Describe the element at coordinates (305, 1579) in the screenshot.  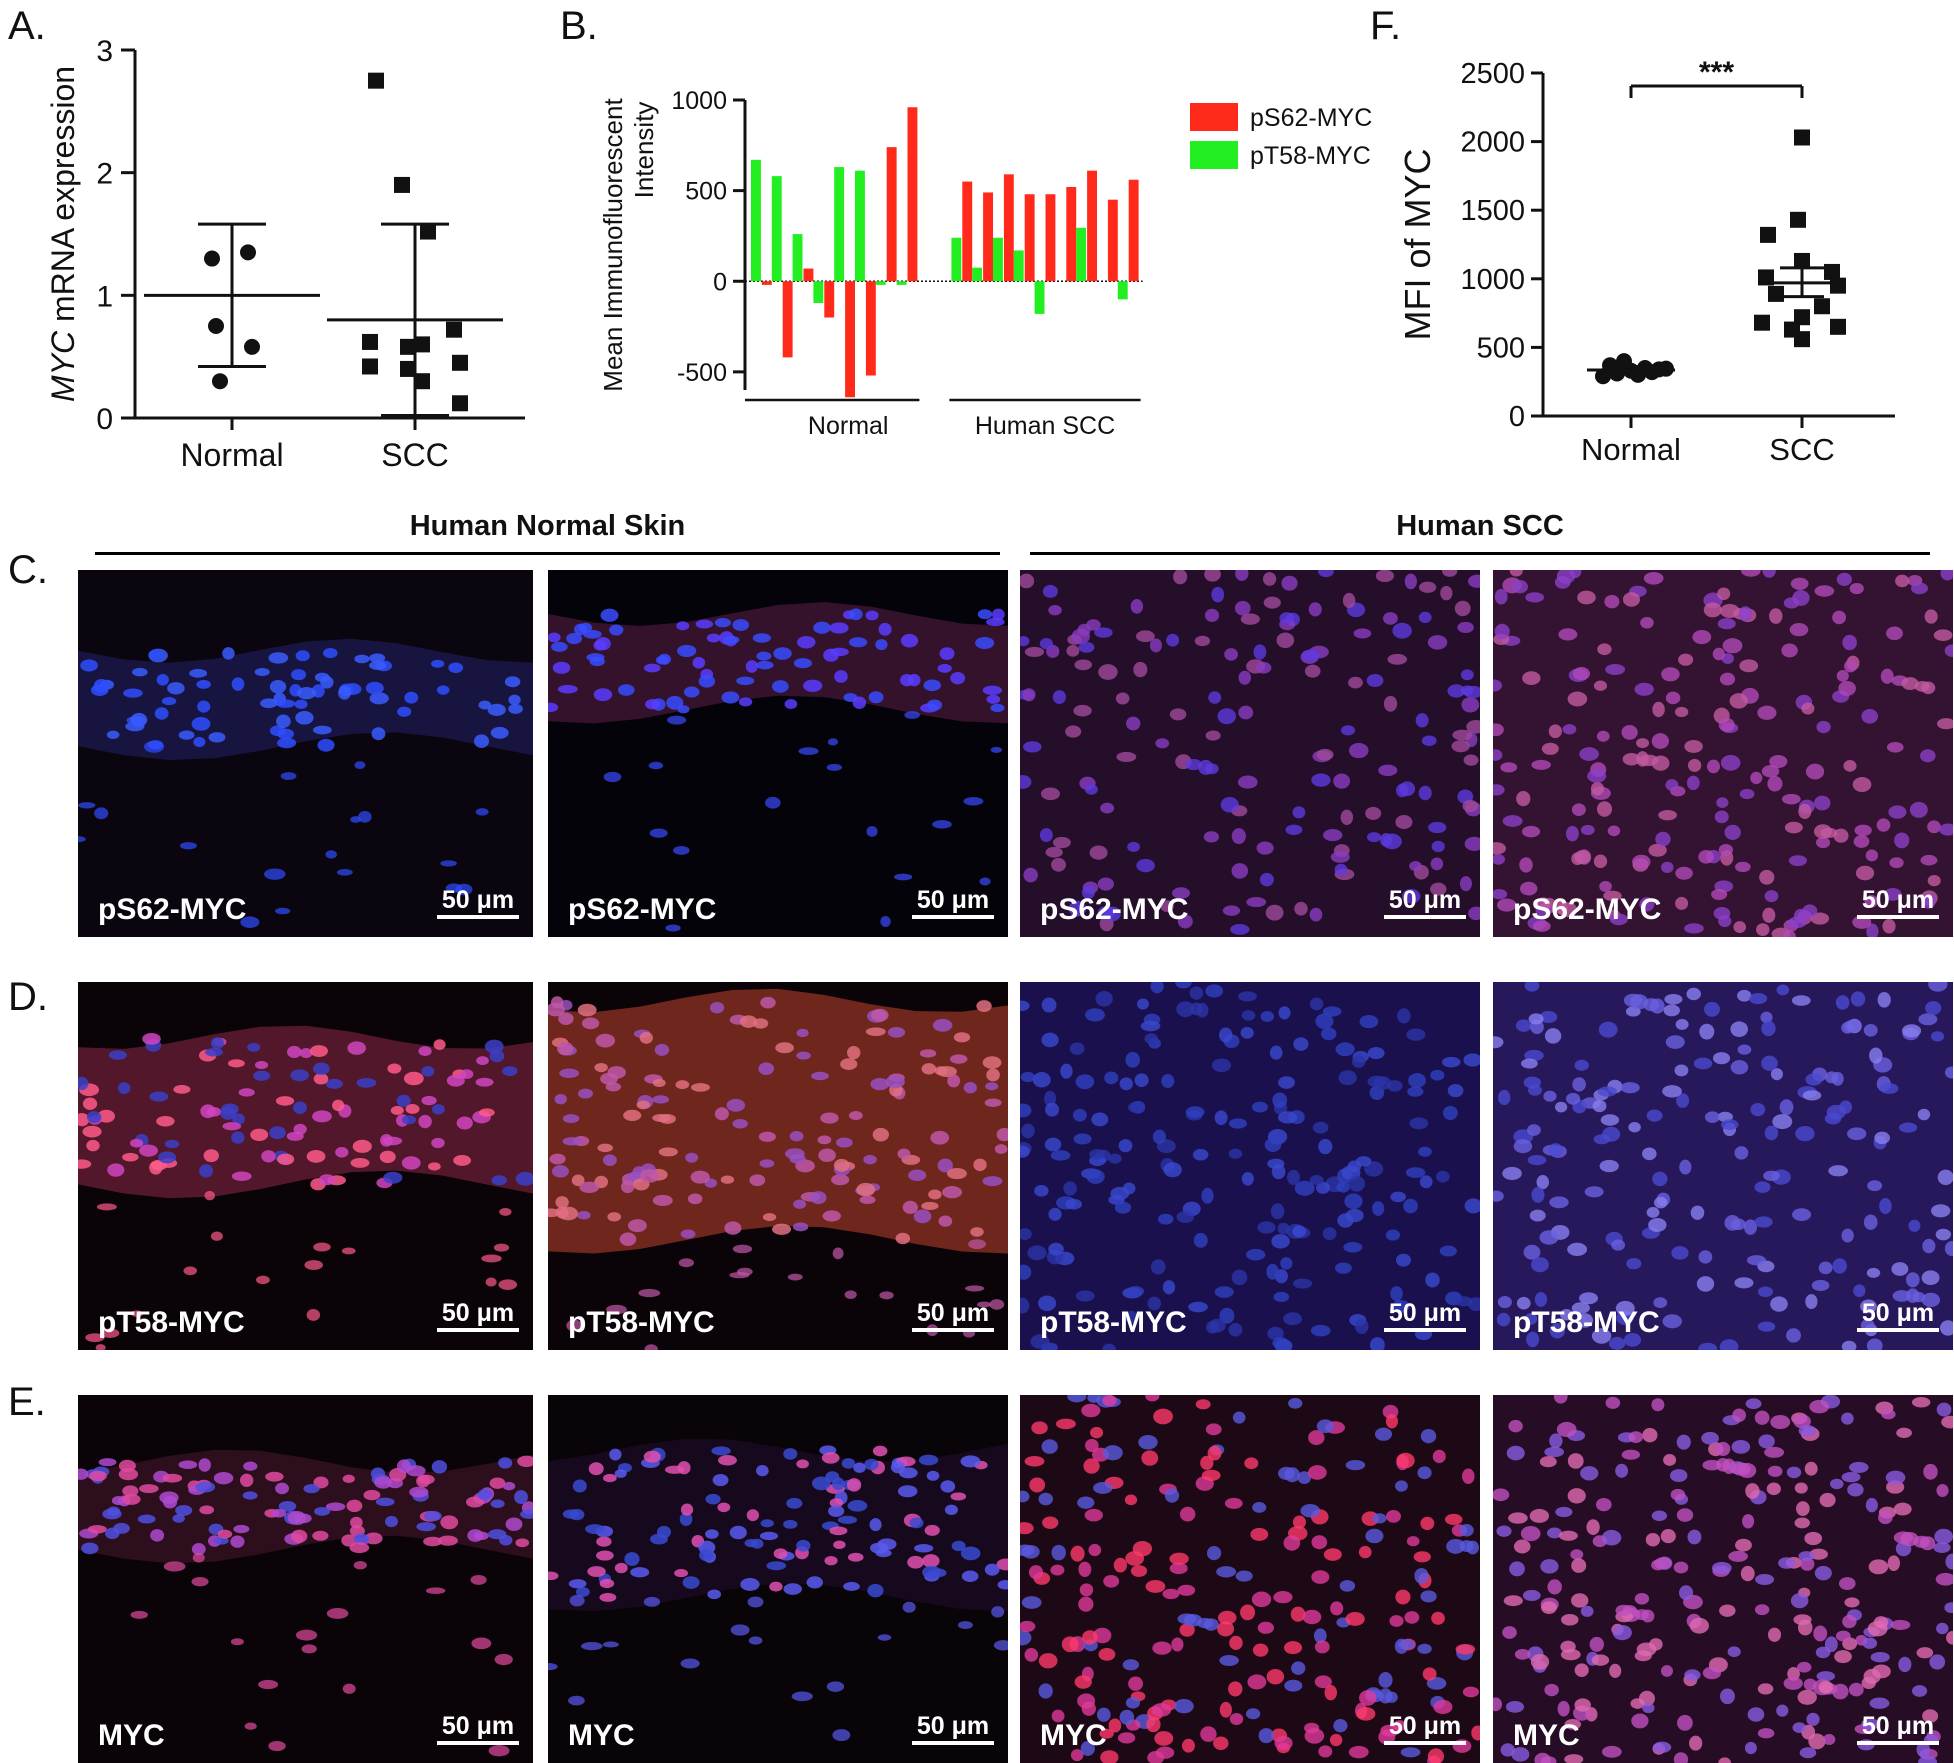
I see `micrograph-e-1: MYC 50 μm` at that location.